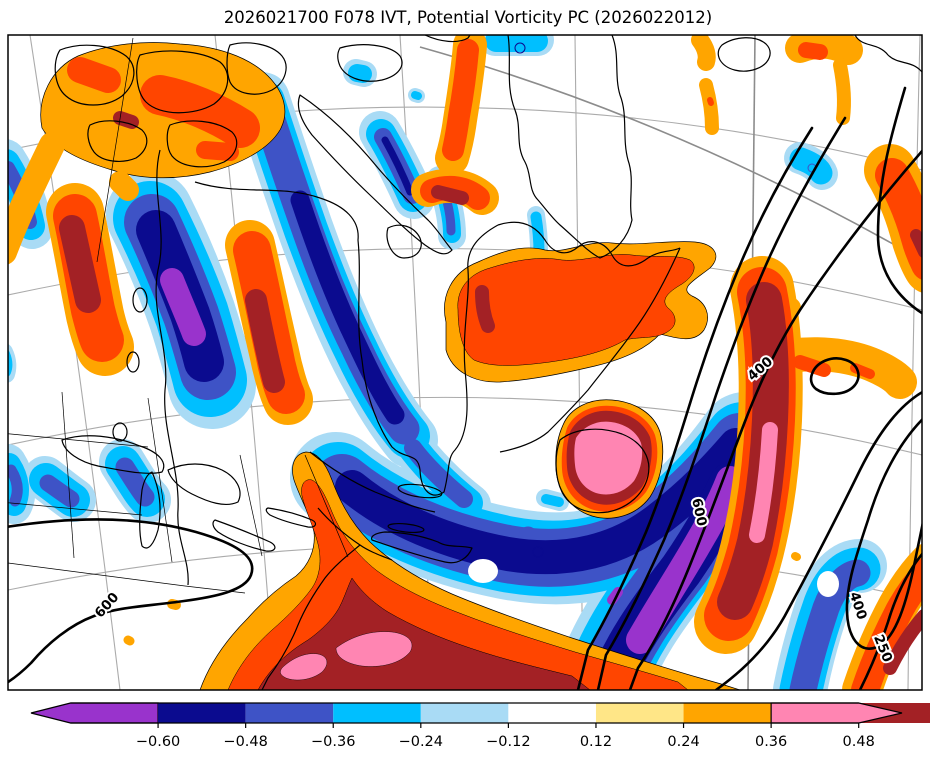 This screenshot has height=762, width=930. What do you see at coordinates (683, 742) in the screenshot?
I see `colorbar-tick-label: 0.24` at bounding box center [683, 742].